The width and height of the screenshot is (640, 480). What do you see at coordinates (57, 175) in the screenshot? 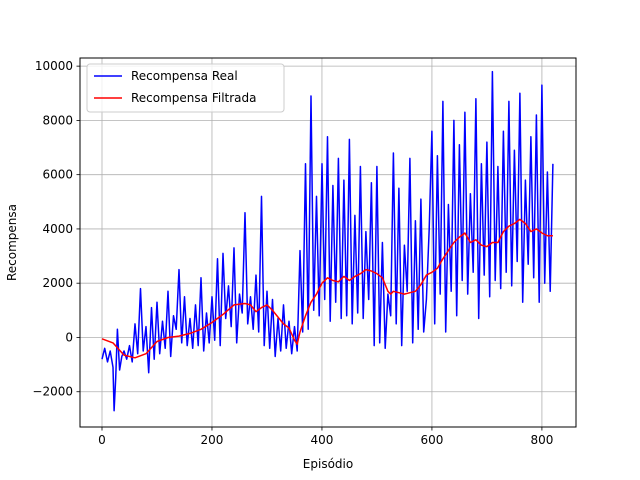
I see `y-tick-label: 6000` at bounding box center [57, 175].